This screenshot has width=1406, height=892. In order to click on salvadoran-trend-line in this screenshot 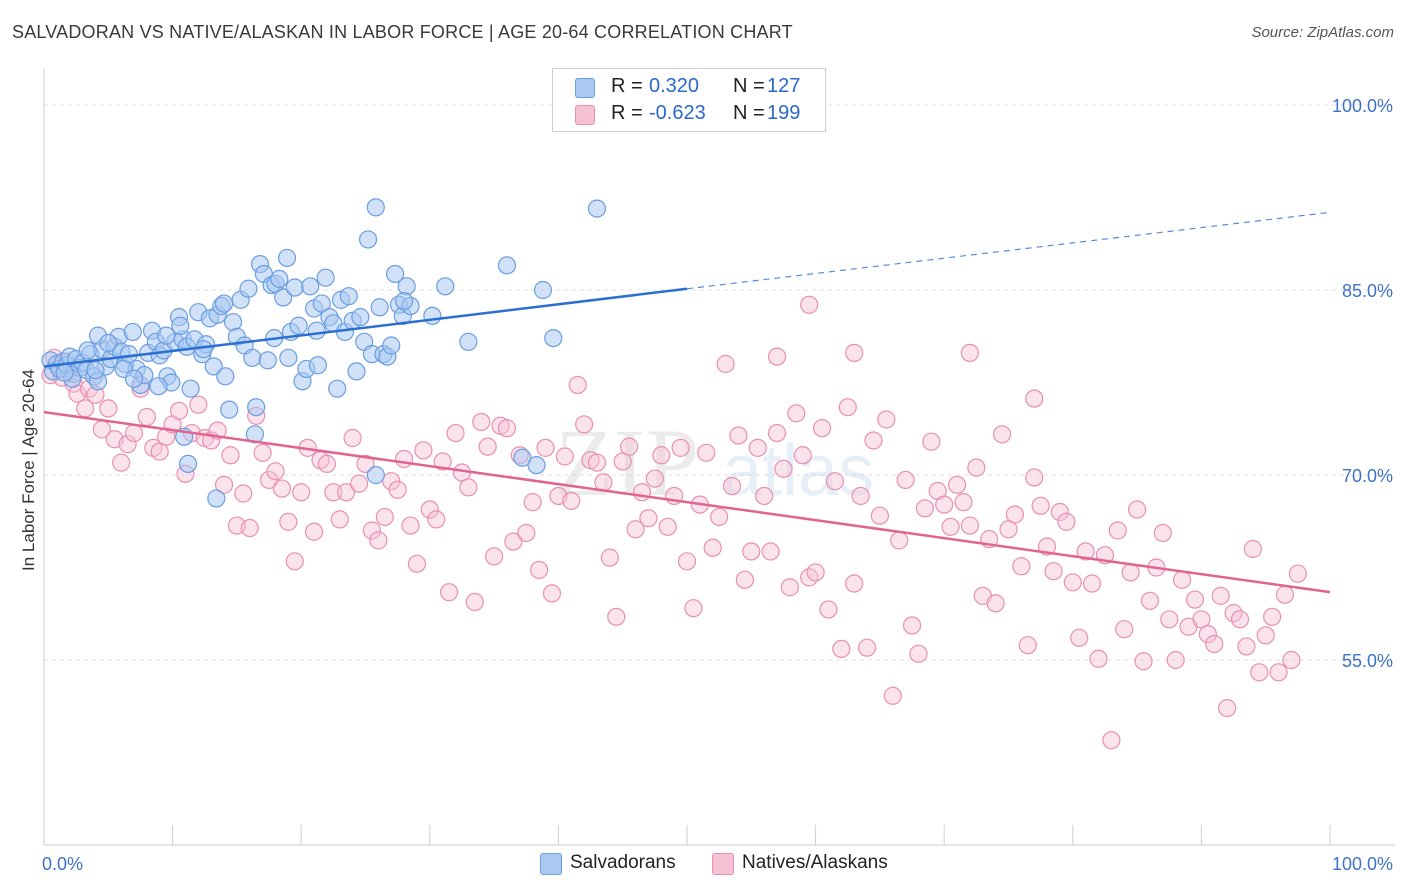, I will do `click(365, 327)`.